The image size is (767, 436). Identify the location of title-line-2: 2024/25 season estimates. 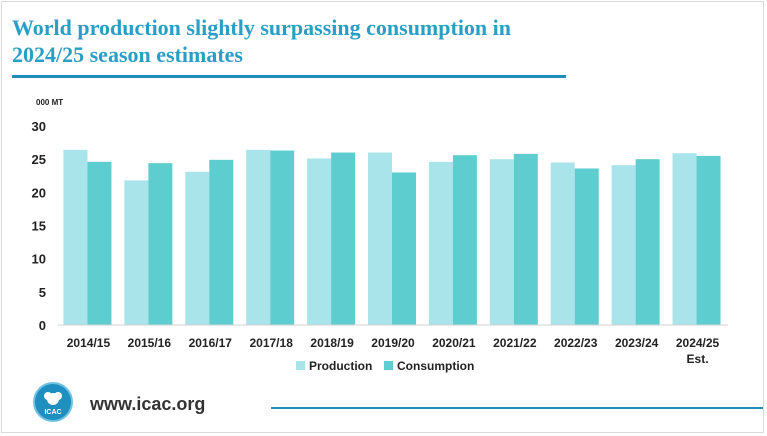
(127, 54).